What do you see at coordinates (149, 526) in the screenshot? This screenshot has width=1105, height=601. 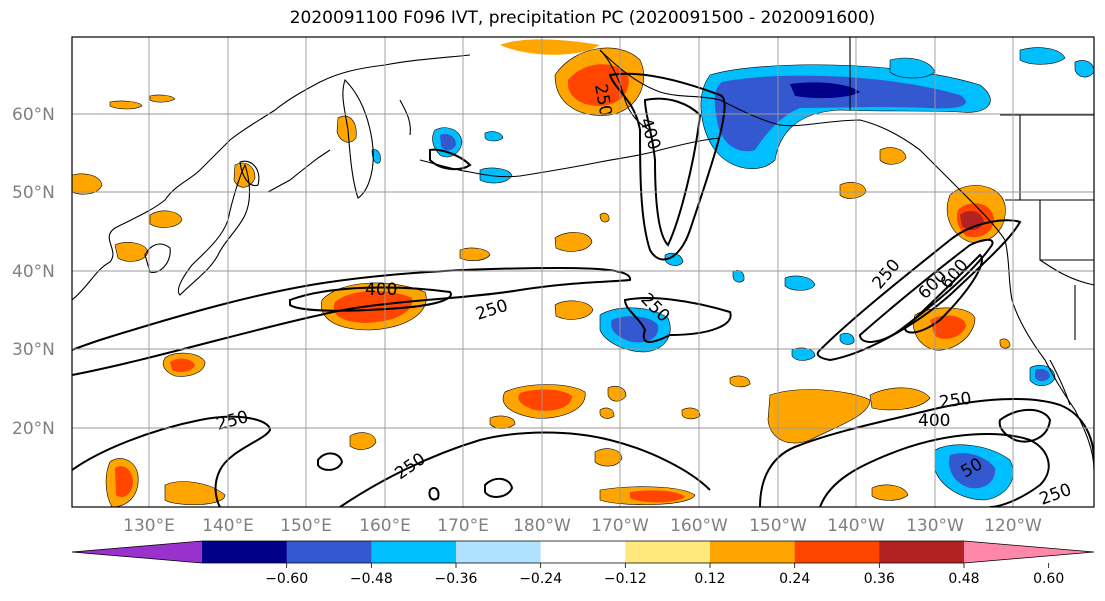 I see `lon-label: 130°E` at bounding box center [149, 526].